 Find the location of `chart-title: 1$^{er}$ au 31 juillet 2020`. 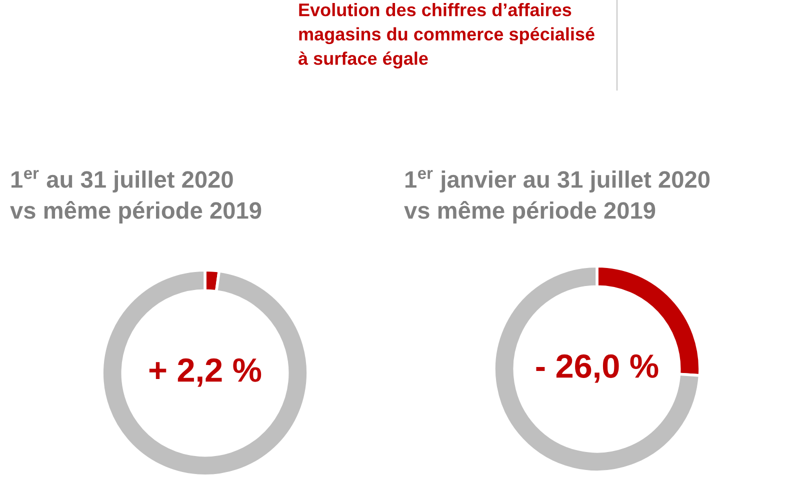

chart-title: 1$^{er}$ au 31 juillet 2020 is located at coordinates (122, 181).